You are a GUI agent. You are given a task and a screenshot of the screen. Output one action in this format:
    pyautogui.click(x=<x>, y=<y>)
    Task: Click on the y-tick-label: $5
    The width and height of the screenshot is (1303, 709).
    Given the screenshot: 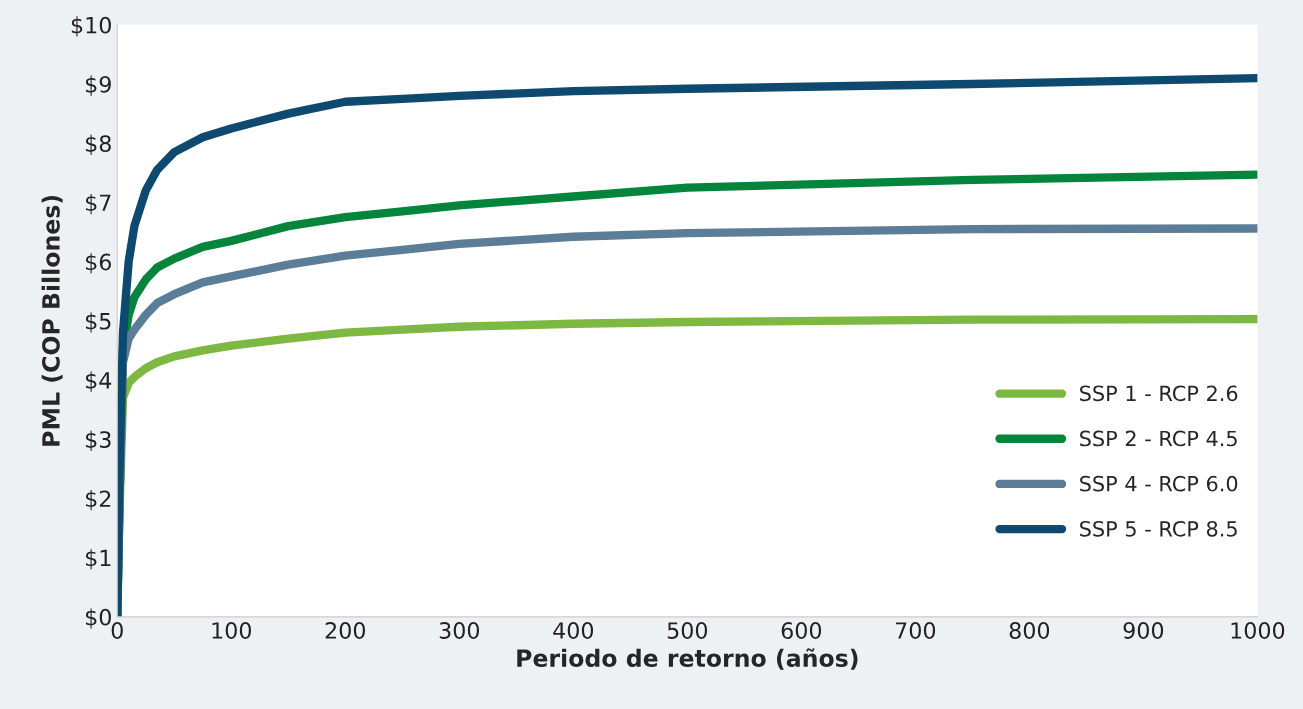 What is the action you would take?
    pyautogui.click(x=98, y=322)
    